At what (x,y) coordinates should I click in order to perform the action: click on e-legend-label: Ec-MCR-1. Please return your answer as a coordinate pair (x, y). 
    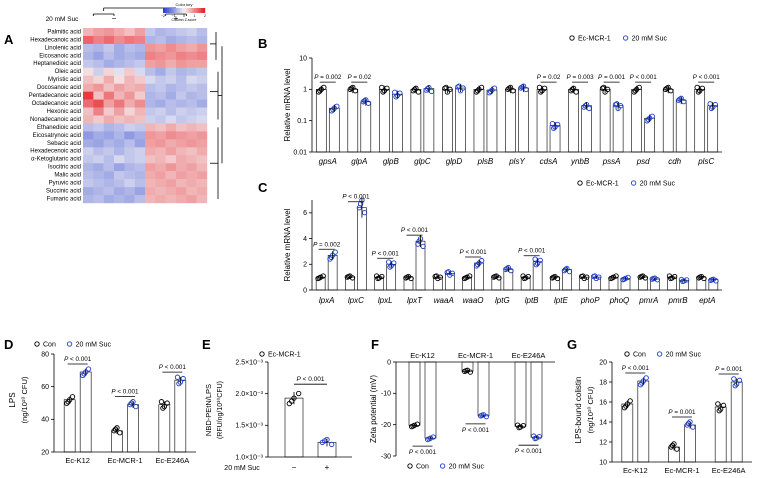
    Looking at the image, I should click on (284, 355).